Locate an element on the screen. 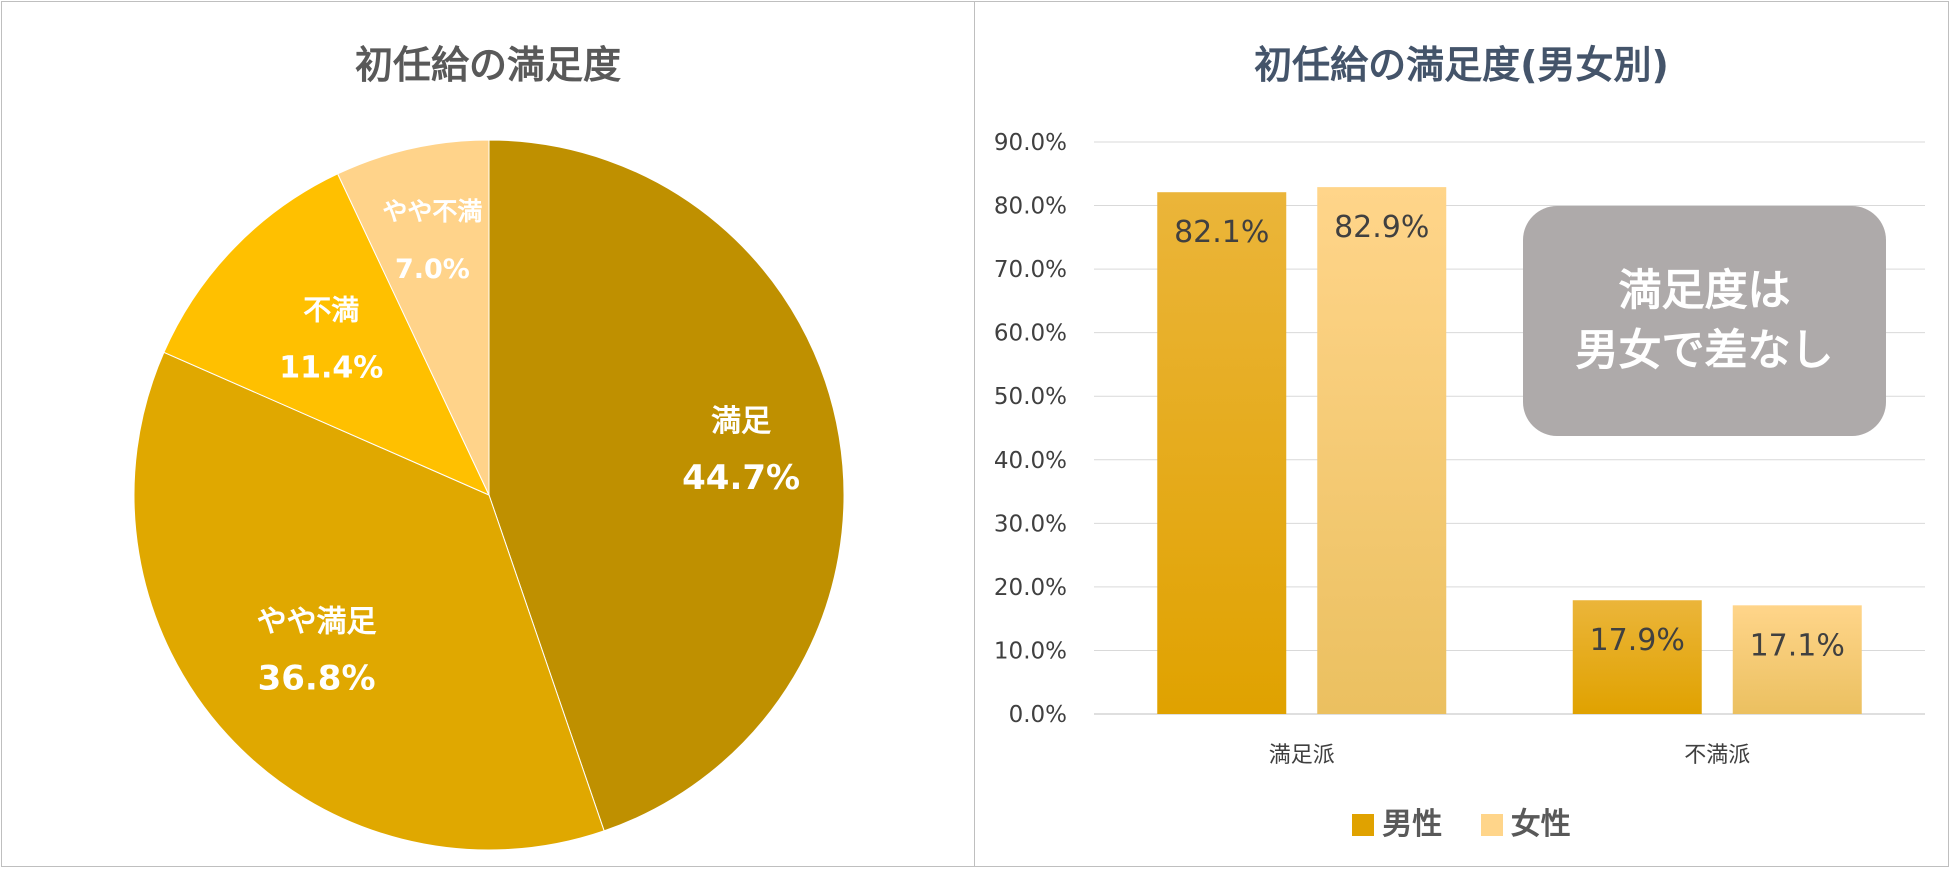  bar-chart-title: 初任給の満足度(男女別) is located at coordinates (1461, 65).